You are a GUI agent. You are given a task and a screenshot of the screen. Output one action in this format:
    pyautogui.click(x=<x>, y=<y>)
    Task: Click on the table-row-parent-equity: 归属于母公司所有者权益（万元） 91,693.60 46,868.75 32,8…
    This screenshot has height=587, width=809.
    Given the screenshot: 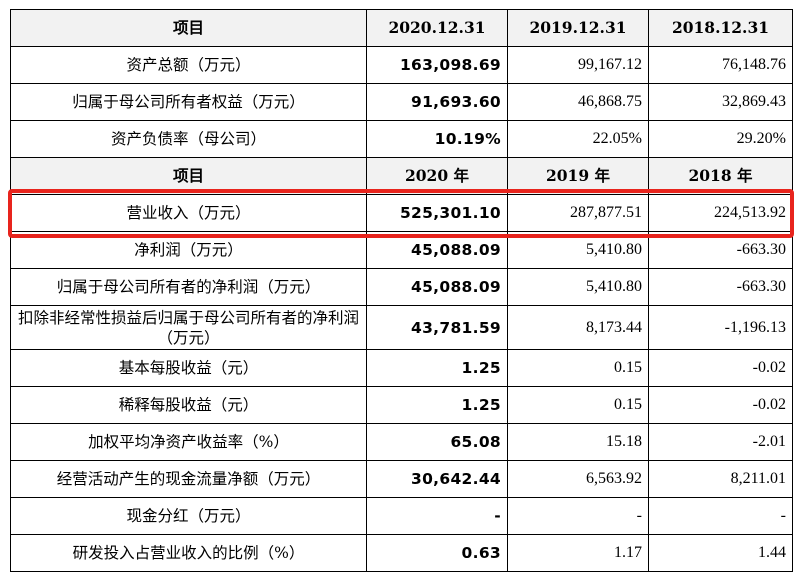 What is the action you would take?
    pyautogui.click(x=401, y=102)
    